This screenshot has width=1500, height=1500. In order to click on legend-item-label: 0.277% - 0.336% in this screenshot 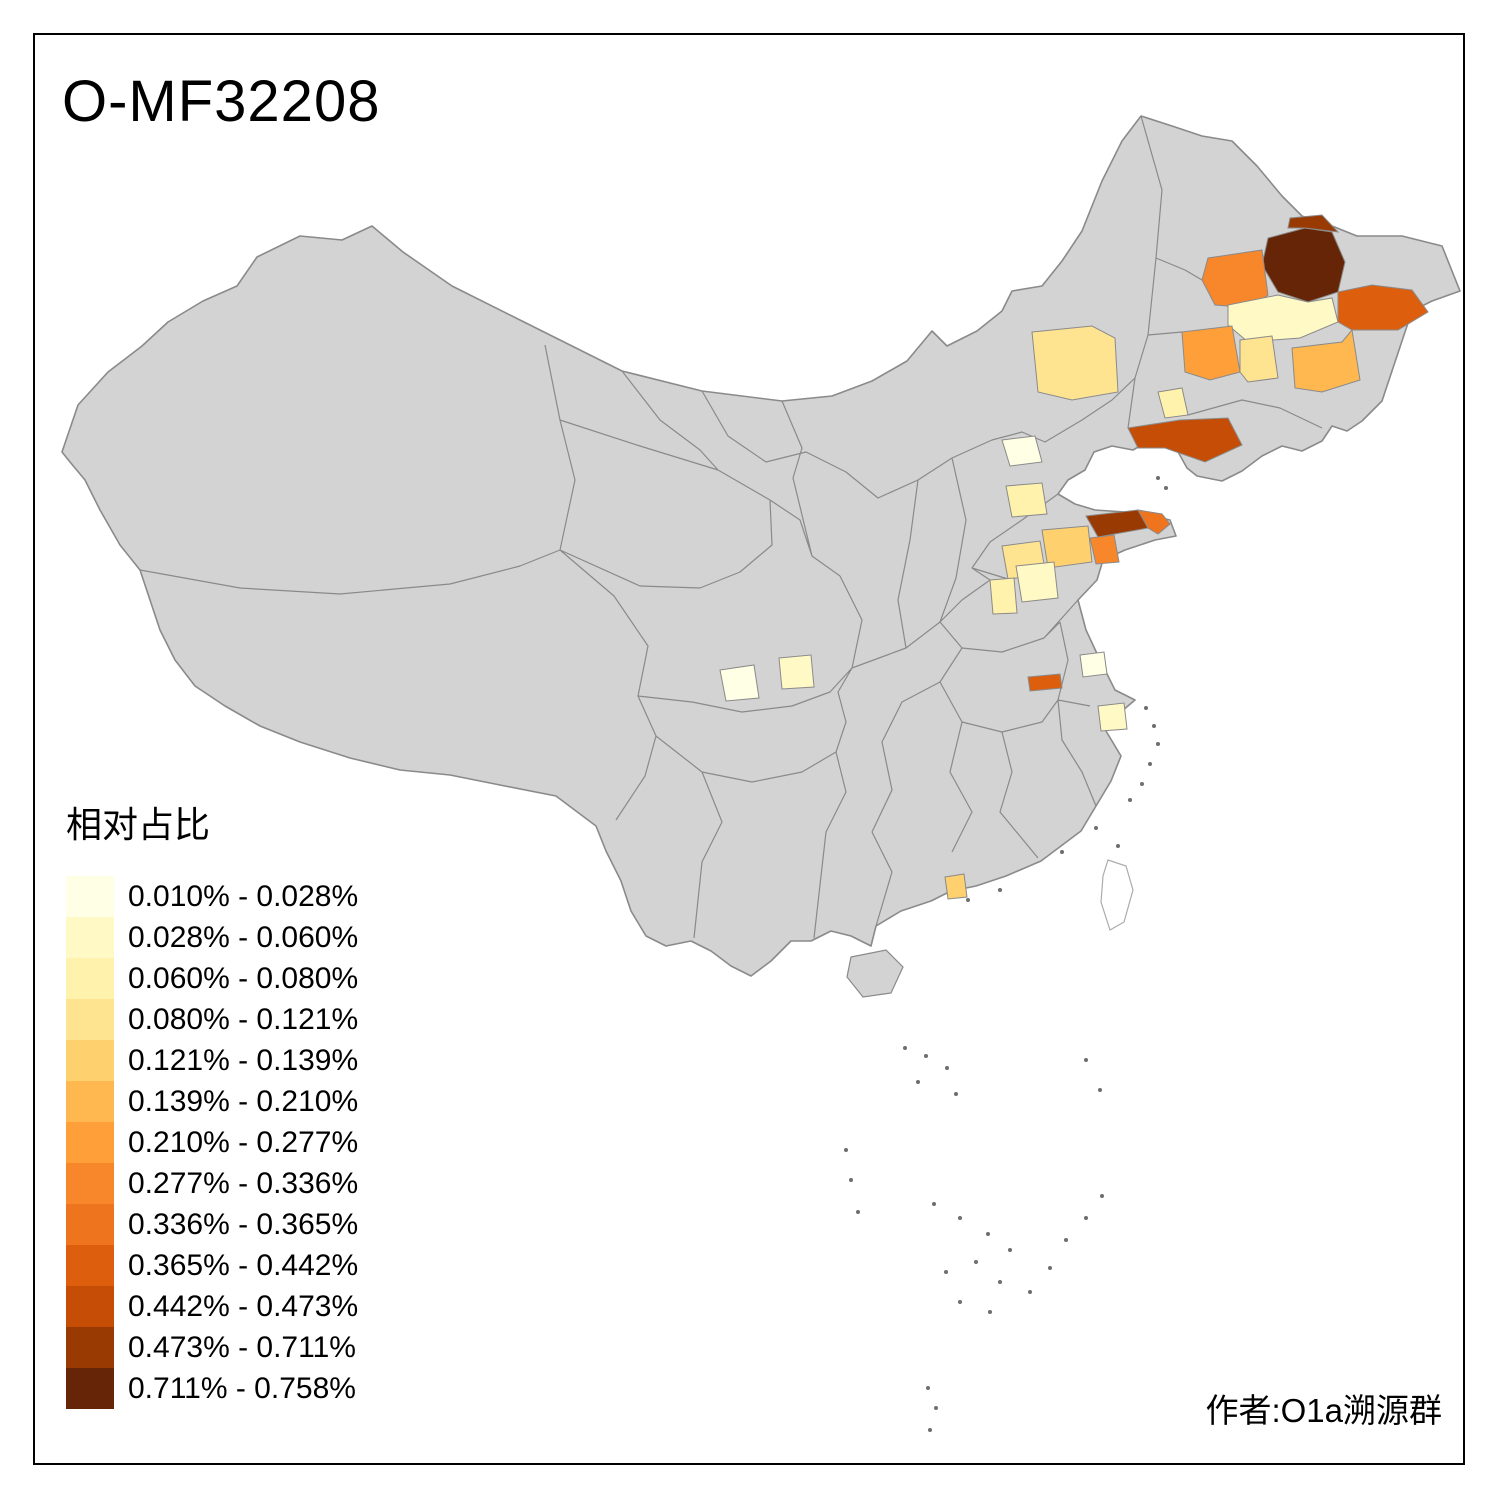, I will do `click(243, 1183)`.